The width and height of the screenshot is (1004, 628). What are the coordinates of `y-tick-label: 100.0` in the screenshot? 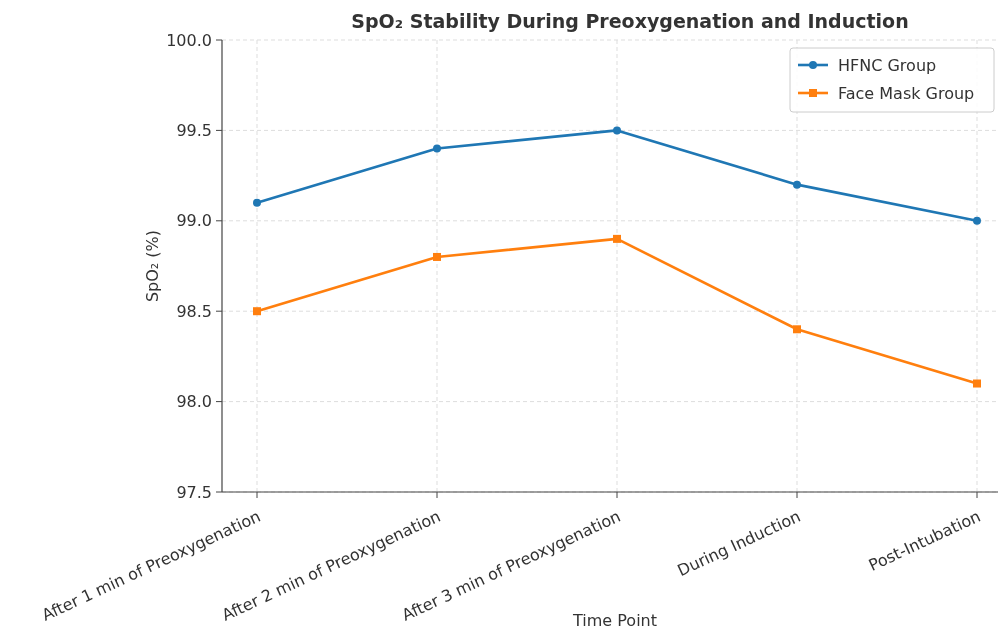 It's located at (189, 40).